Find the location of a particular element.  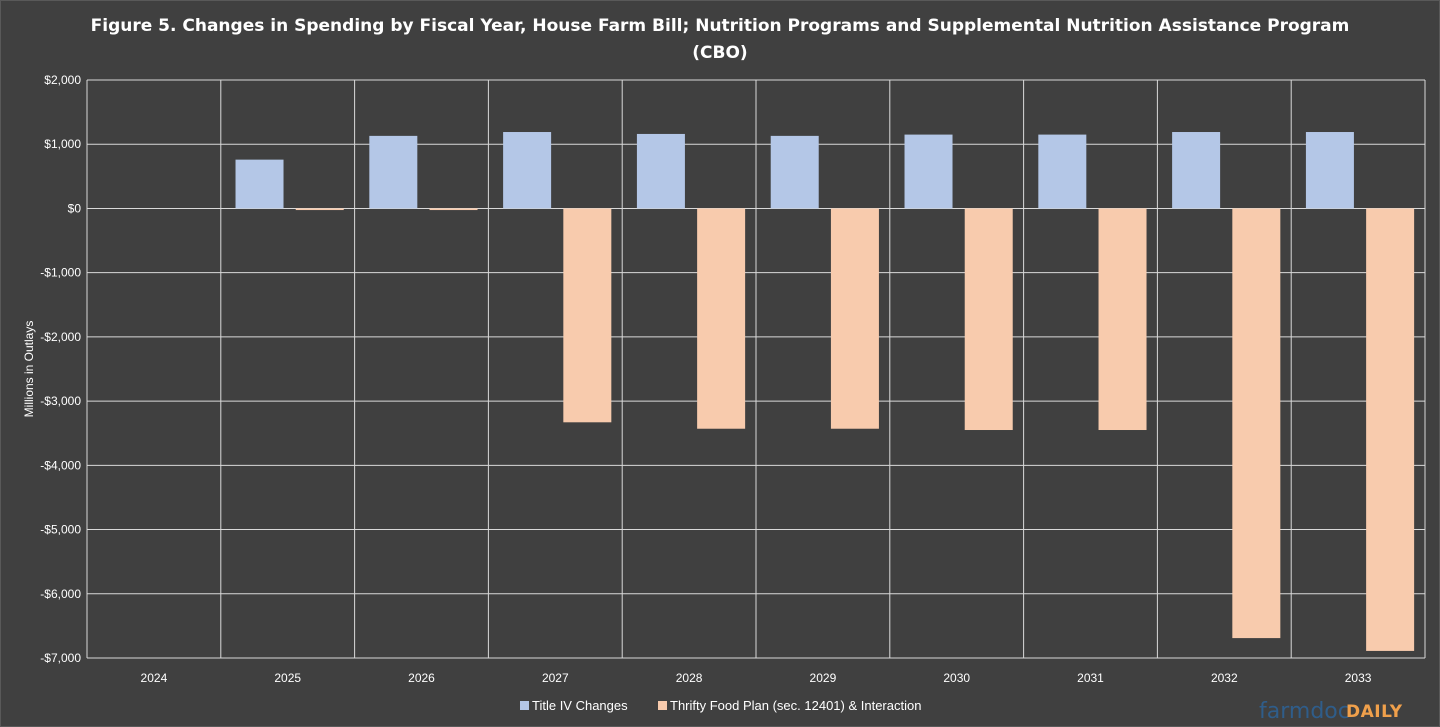

y-axis-label: Millions in Outlays is located at coordinates (29, 369).